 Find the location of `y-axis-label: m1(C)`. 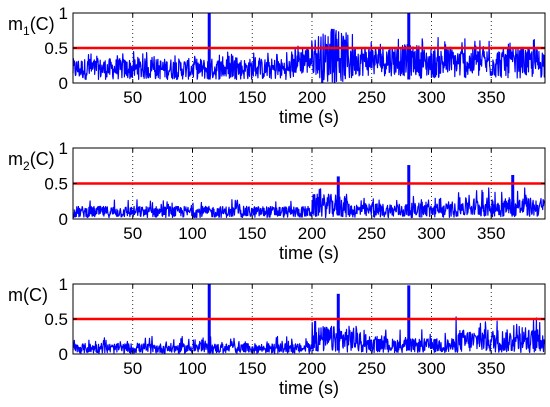

y-axis-label: m1(C) is located at coordinates (31, 26).